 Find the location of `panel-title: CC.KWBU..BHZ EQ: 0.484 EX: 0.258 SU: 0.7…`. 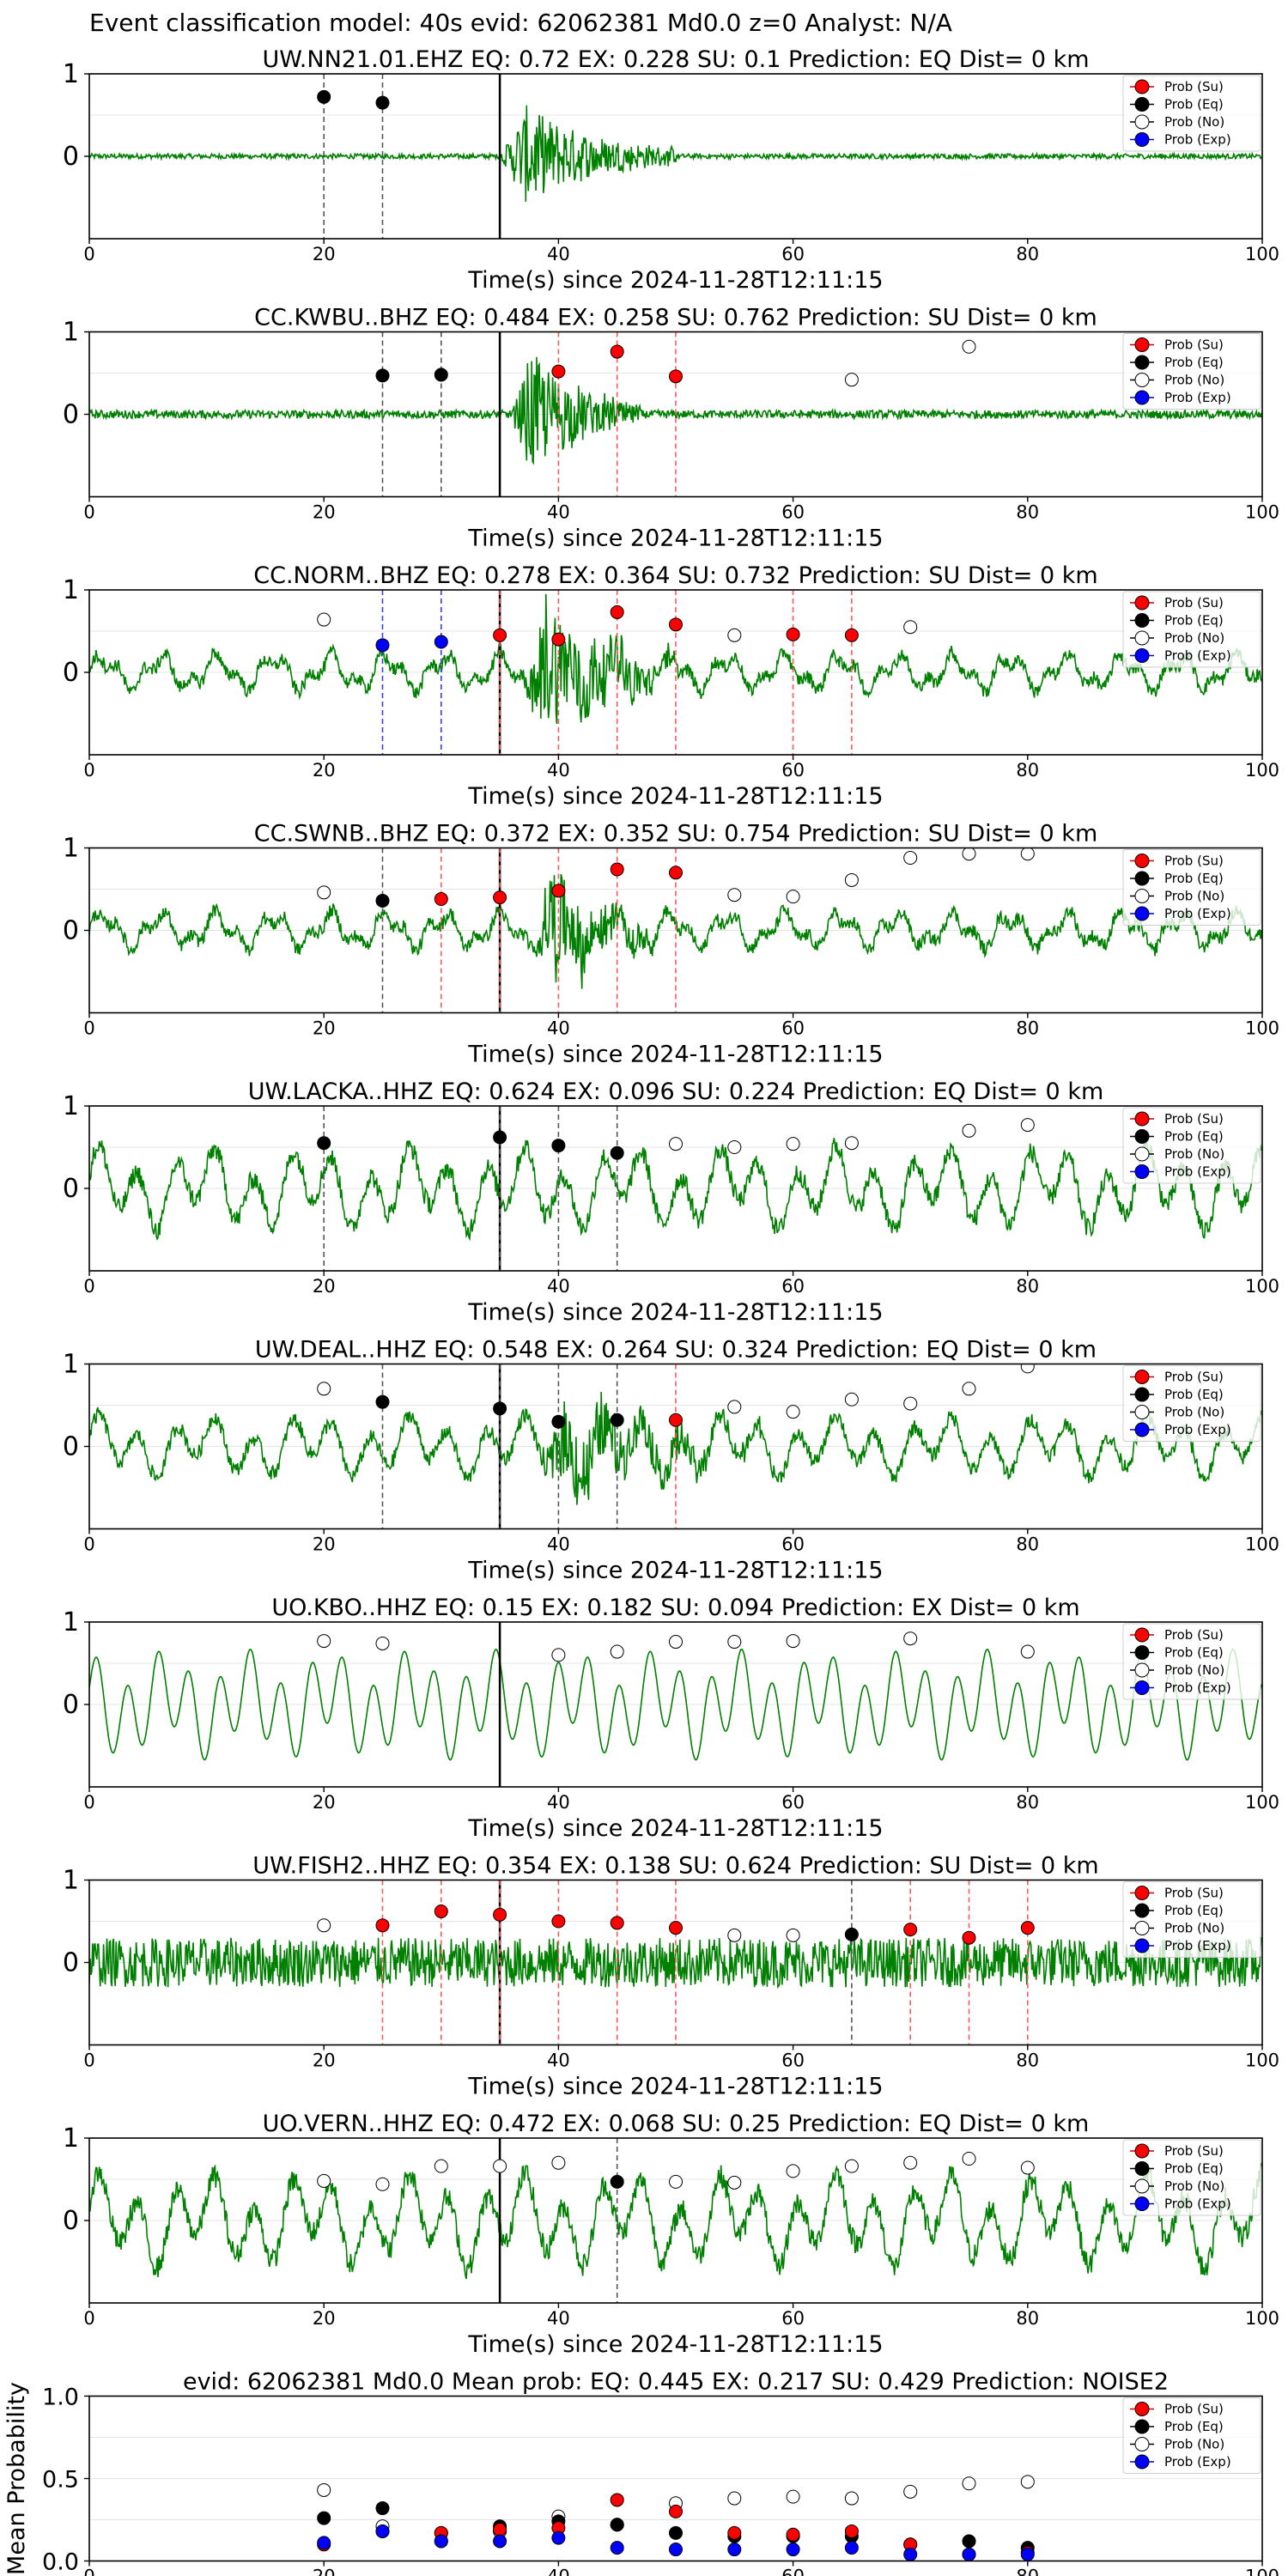

panel-title: CC.KWBU..BHZ EQ: 0.484 EX: 0.258 SU: 0.7… is located at coordinates (675, 318).